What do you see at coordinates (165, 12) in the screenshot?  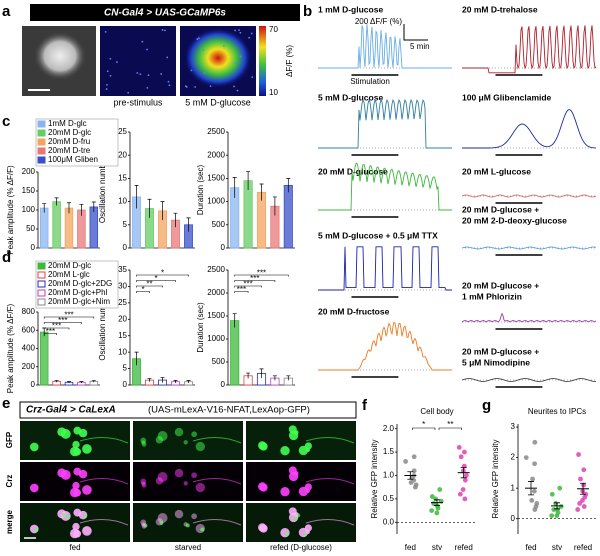 I see `title-box` at bounding box center [165, 12].